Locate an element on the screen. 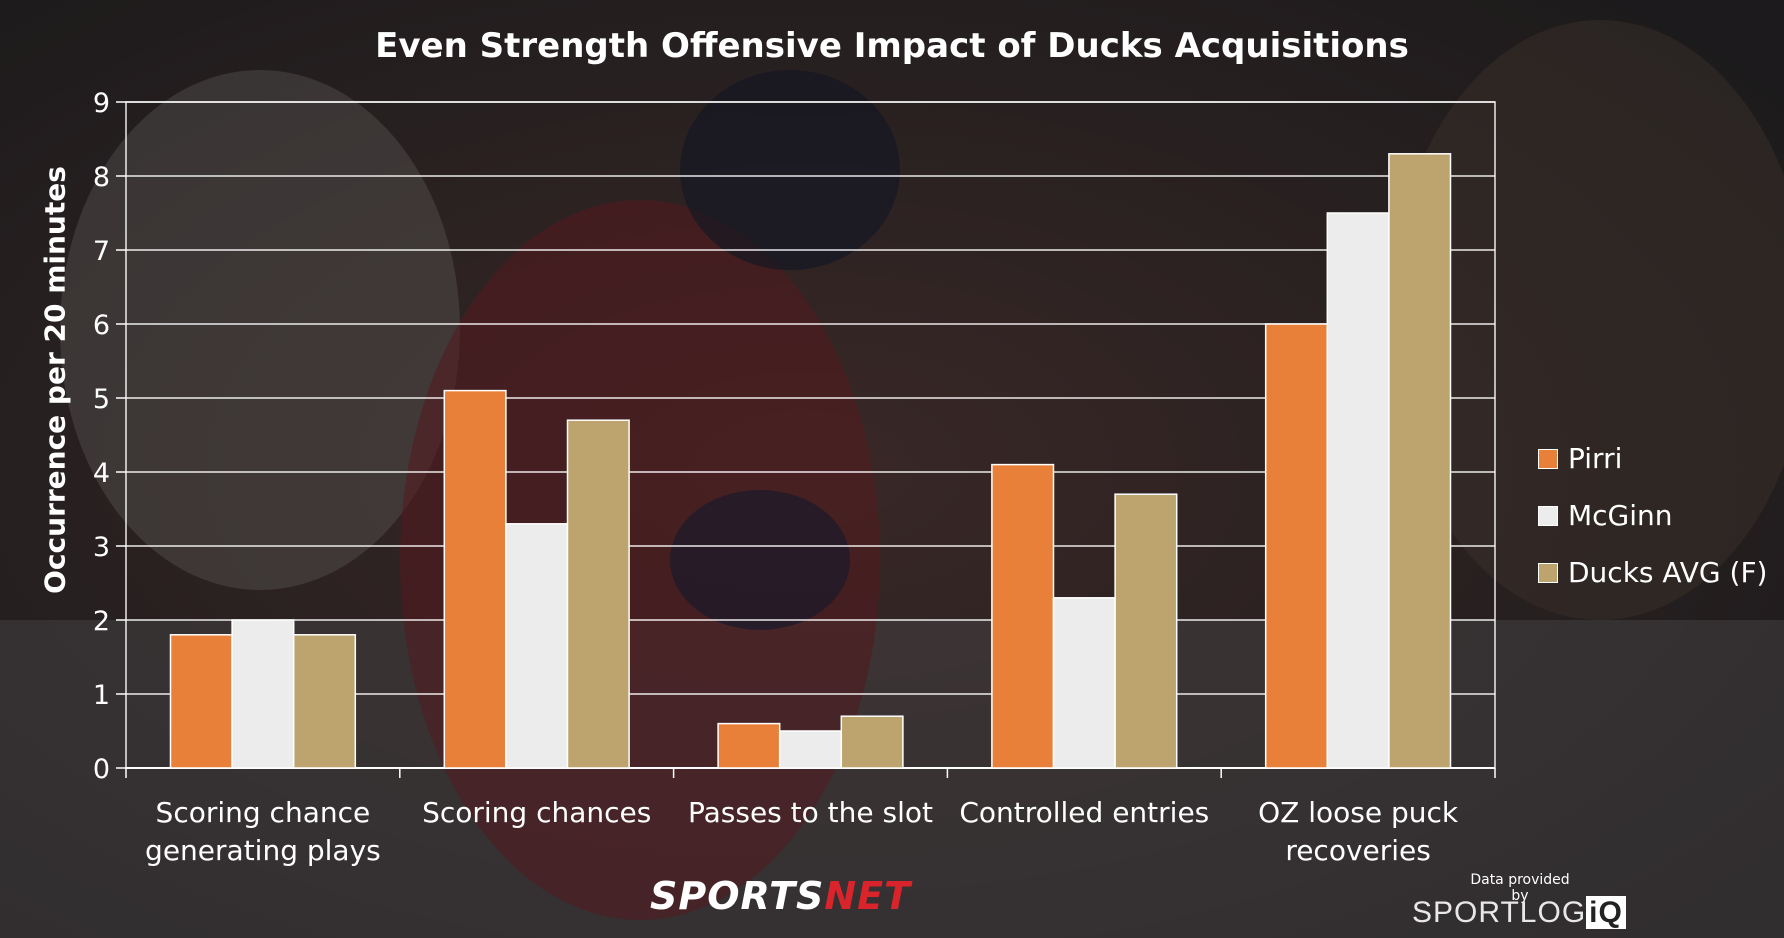  x-tick-label: OZ loose puck is located at coordinates (1358, 812).